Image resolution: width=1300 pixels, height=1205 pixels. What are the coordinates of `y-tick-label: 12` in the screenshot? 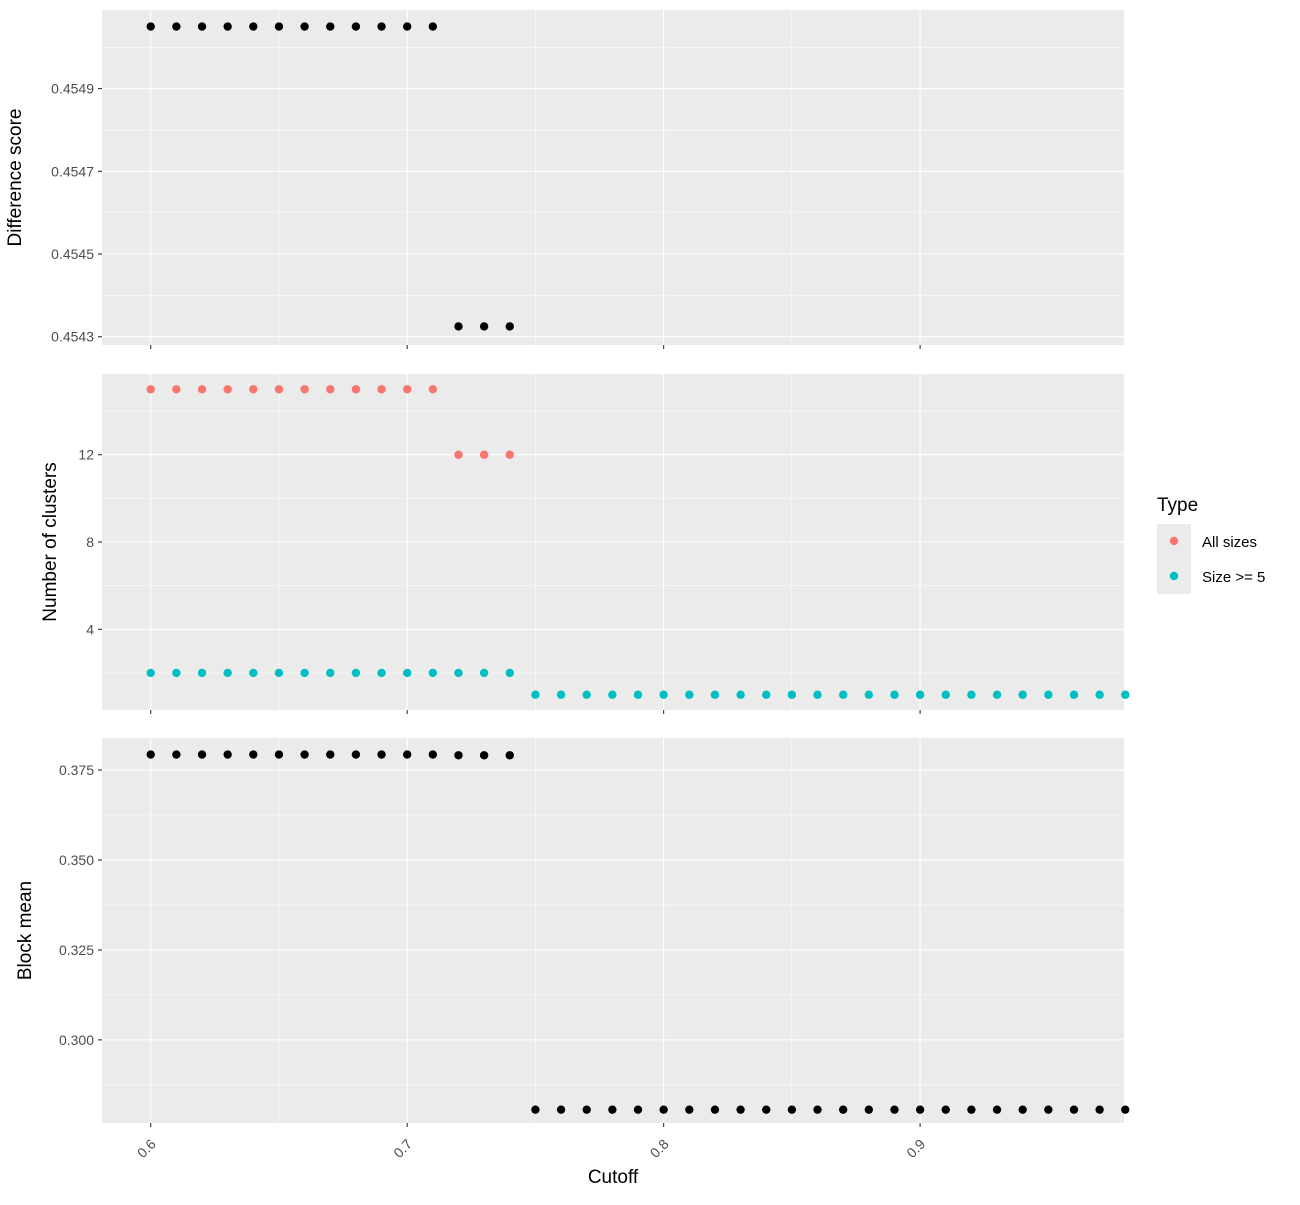 It's located at (86, 455).